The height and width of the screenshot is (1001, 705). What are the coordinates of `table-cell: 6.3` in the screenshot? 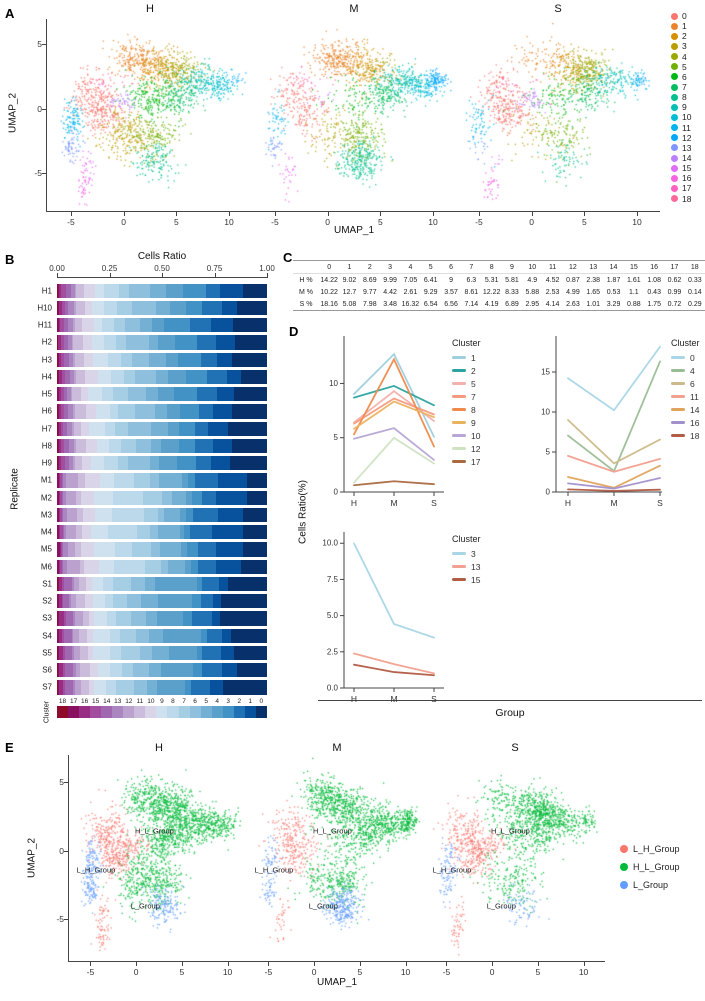 It's located at (471, 280).